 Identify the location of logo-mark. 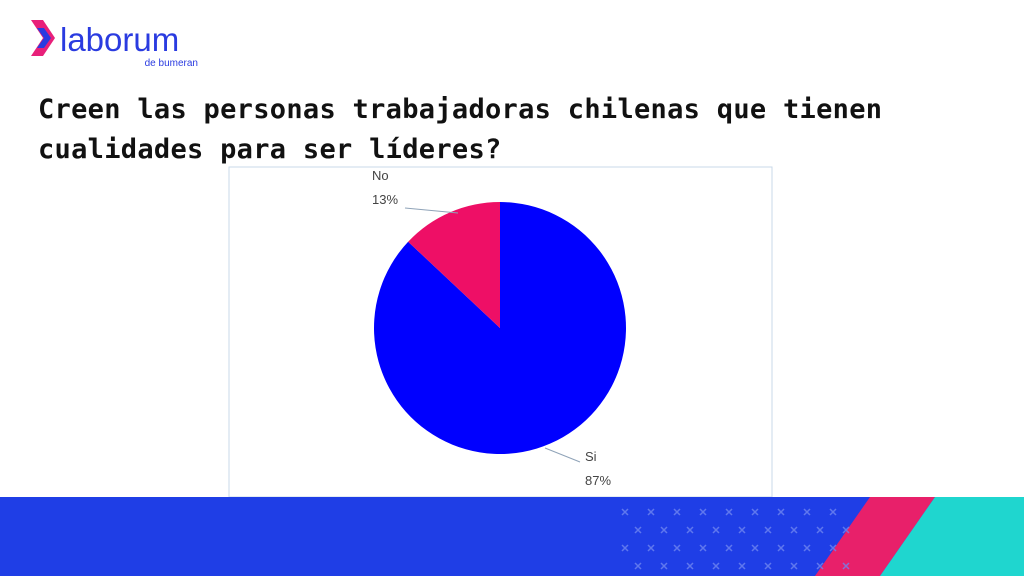
(43, 38).